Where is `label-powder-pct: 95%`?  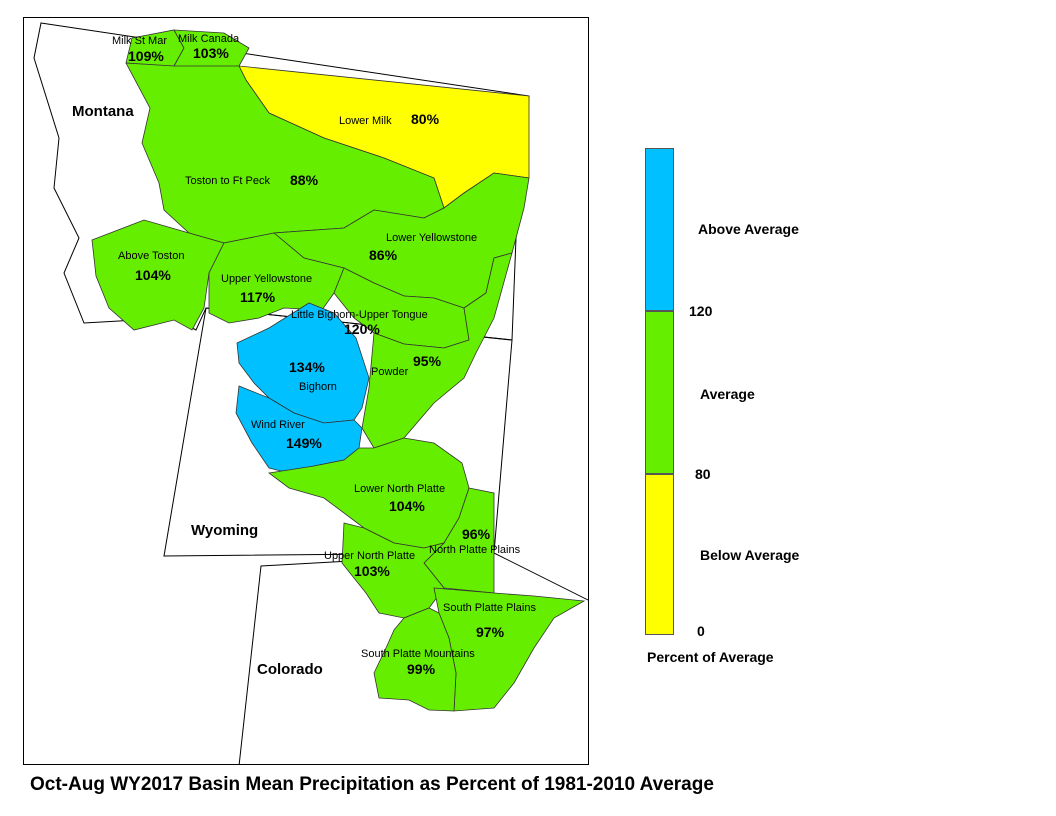
label-powder-pct: 95% is located at coordinates (427, 361).